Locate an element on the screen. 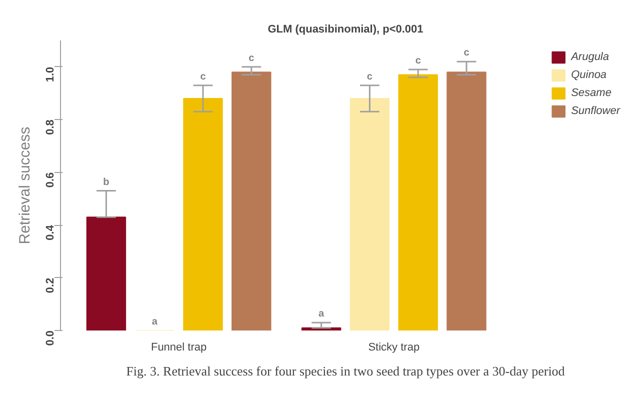 This screenshot has height=400, width=640. y-tick-label: 0.0 is located at coordinates (50, 338).